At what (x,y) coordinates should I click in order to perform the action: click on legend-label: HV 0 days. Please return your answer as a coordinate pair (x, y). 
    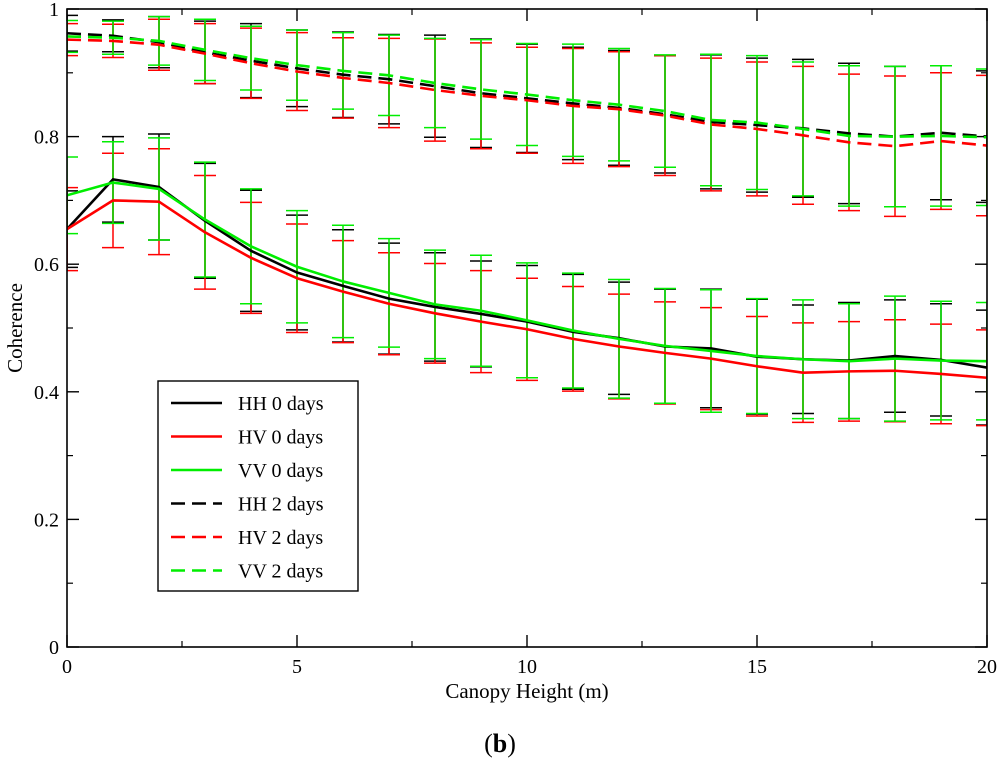
    Looking at the image, I should click on (280, 438).